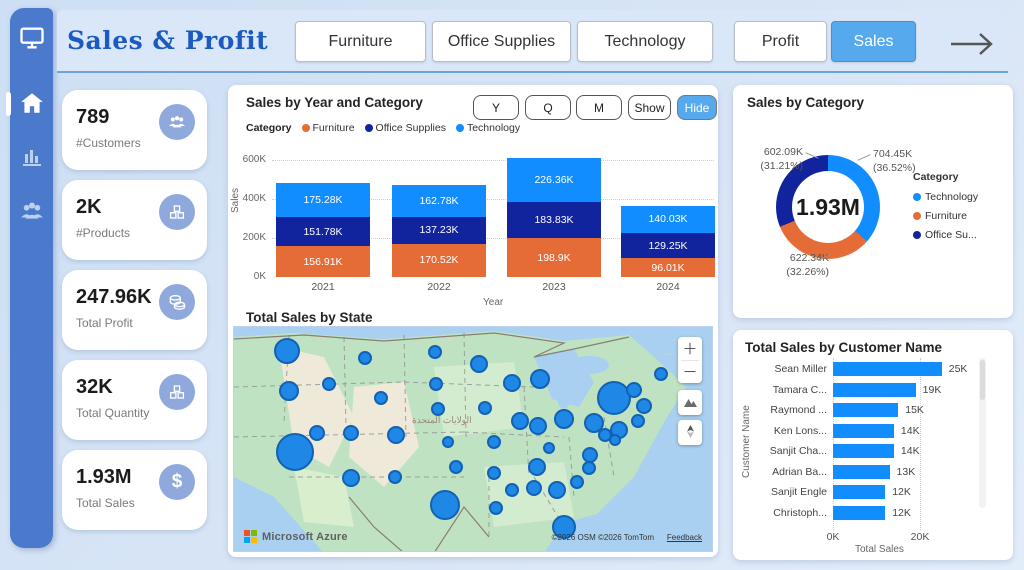  Describe the element at coordinates (599, 107) in the screenshot. I see `toggle-button-m: M` at that location.